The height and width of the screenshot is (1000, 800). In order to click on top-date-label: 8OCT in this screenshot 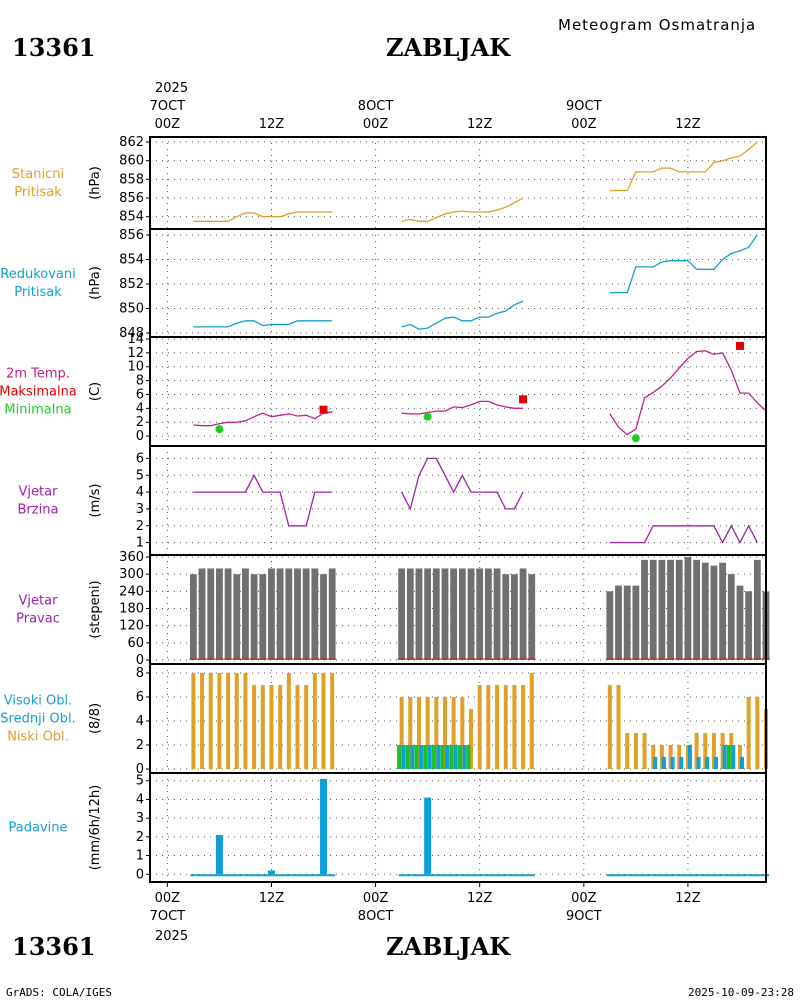, I will do `click(376, 106)`.